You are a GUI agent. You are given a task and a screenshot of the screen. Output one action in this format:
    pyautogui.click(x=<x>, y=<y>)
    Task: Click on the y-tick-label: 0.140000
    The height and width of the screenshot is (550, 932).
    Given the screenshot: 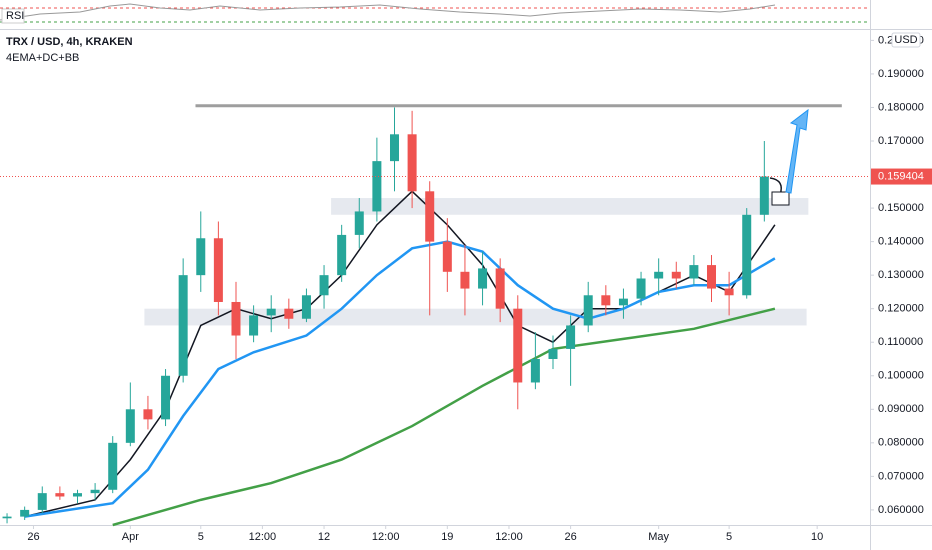 What is the action you would take?
    pyautogui.click(x=901, y=242)
    